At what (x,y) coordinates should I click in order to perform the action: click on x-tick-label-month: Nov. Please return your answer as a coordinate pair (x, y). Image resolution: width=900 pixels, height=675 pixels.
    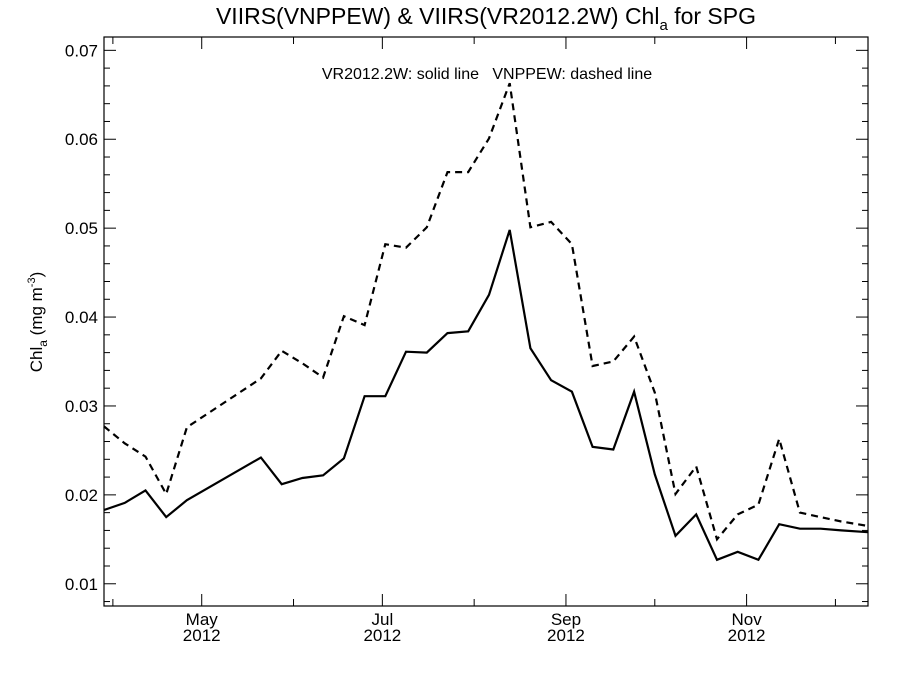
    Looking at the image, I should click on (746, 619).